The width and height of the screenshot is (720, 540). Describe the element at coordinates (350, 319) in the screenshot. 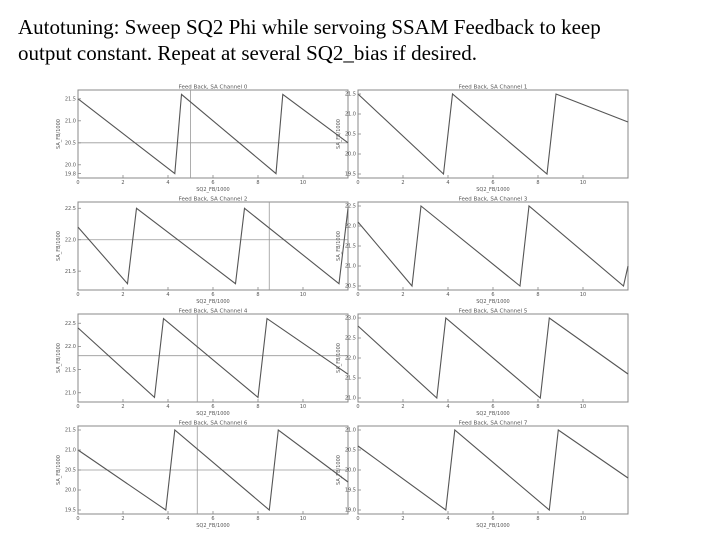

I see `y-tick-label: 23.0` at that location.